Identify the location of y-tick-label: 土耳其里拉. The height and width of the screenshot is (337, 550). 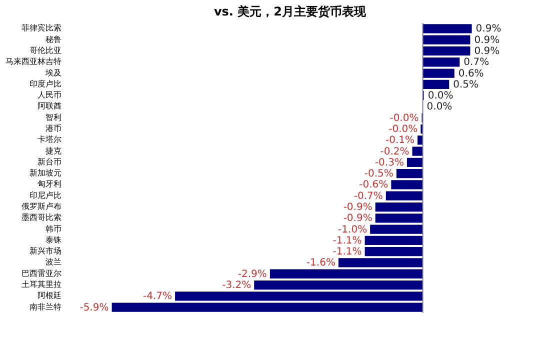
(42, 285).